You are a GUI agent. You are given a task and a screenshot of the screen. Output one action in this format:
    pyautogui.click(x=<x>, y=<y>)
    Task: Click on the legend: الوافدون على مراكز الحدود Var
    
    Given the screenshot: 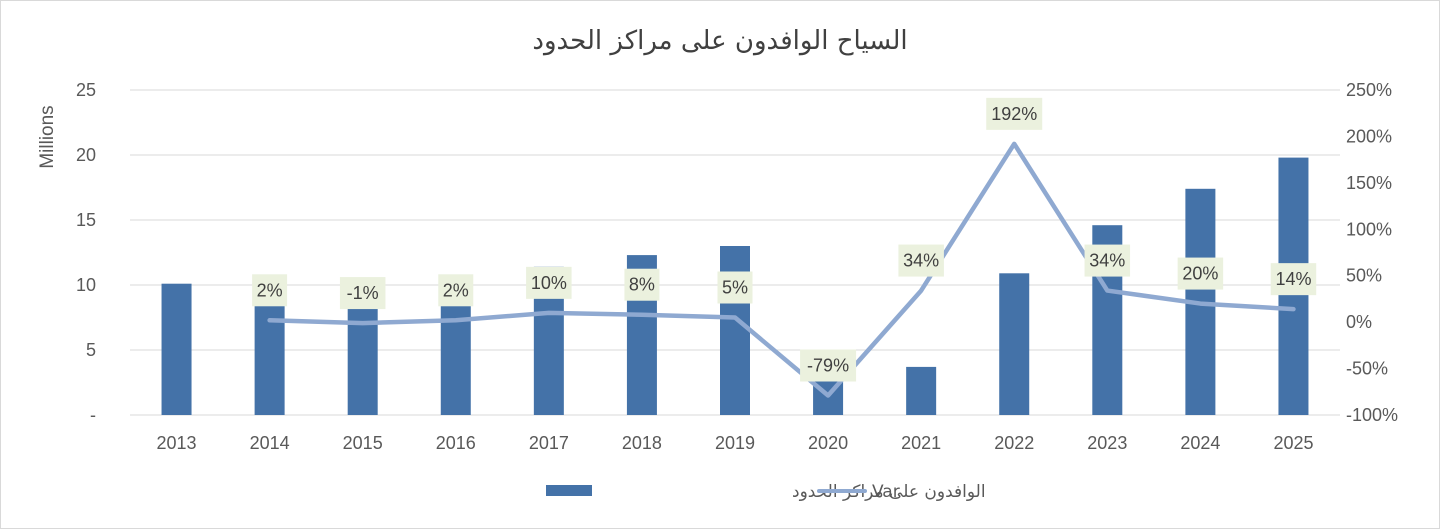 What is the action you would take?
    pyautogui.click(x=766, y=492)
    